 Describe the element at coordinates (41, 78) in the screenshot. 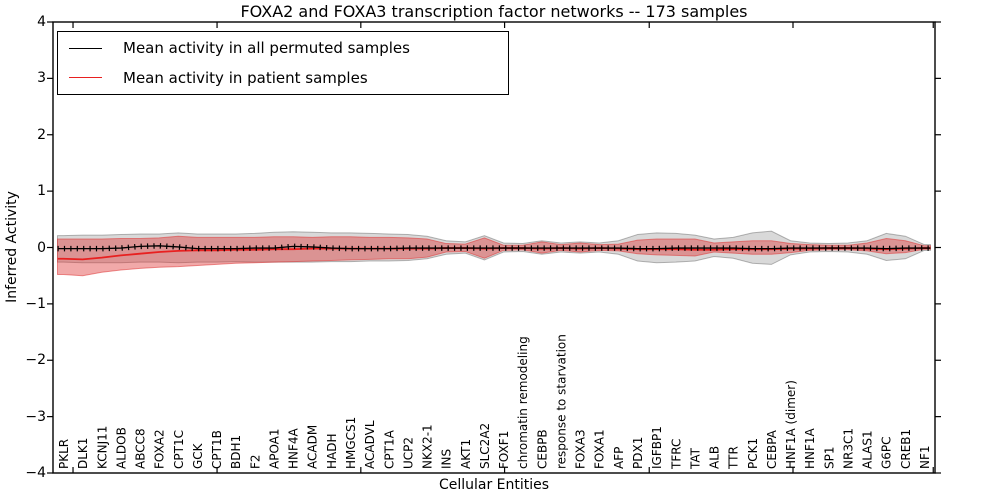

I see `y-tick-label: 3` at that location.